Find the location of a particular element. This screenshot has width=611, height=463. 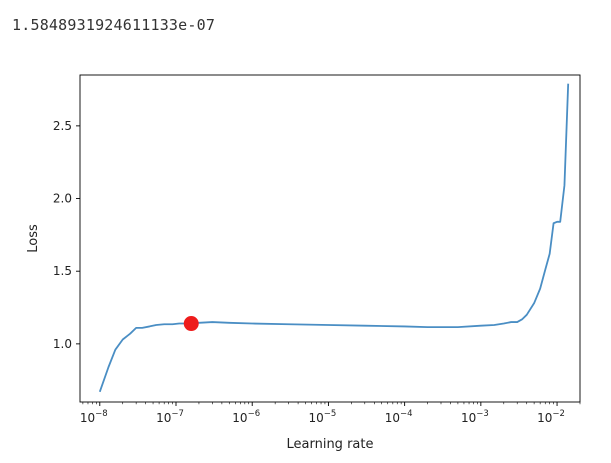

x-tick-label-1: 10⁻⁷ is located at coordinates (170, 417).